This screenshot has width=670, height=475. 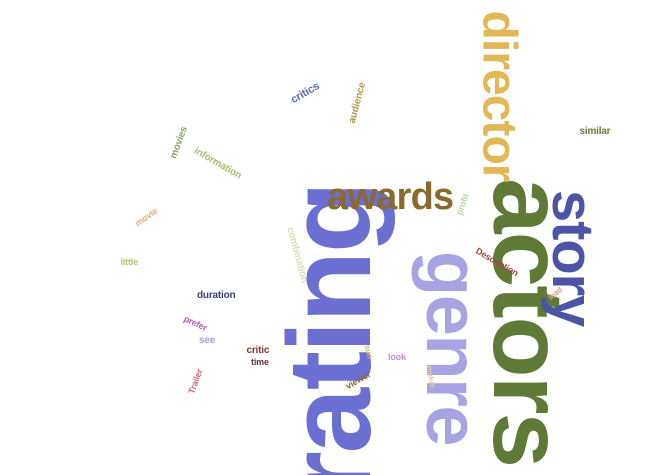 What do you see at coordinates (357, 103) in the screenshot?
I see `word-audience: audience` at bounding box center [357, 103].